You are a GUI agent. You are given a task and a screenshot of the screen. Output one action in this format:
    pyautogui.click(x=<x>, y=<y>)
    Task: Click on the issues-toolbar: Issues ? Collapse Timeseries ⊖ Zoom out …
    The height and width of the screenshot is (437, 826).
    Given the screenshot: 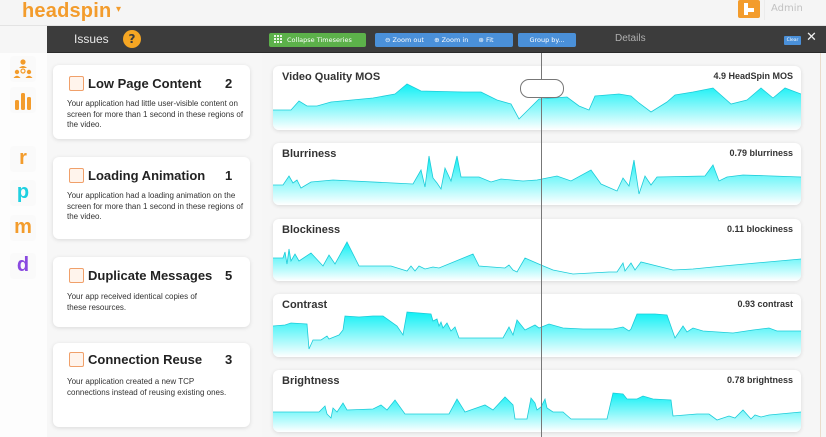 What is the action you would take?
    pyautogui.click(x=436, y=39)
    